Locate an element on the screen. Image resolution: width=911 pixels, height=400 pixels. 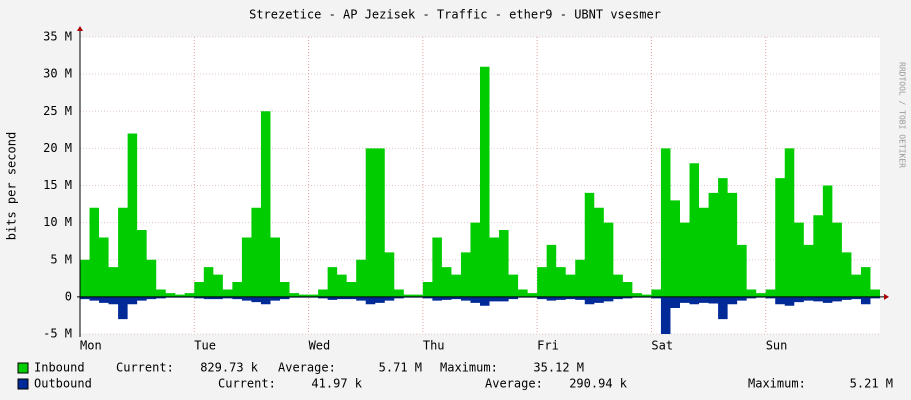
y-tick-label: 0 is located at coordinates (68, 296).